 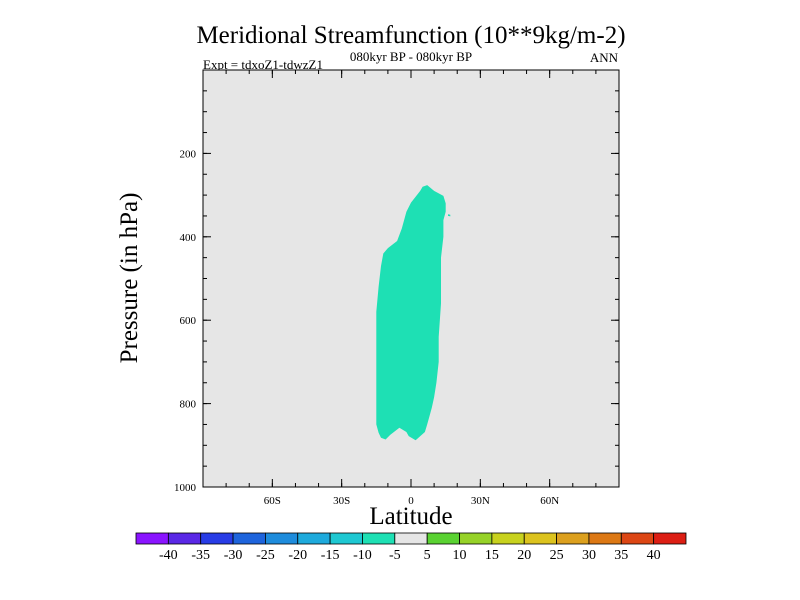 What do you see at coordinates (188, 154) in the screenshot?
I see `y-tick-label: 200` at bounding box center [188, 154].